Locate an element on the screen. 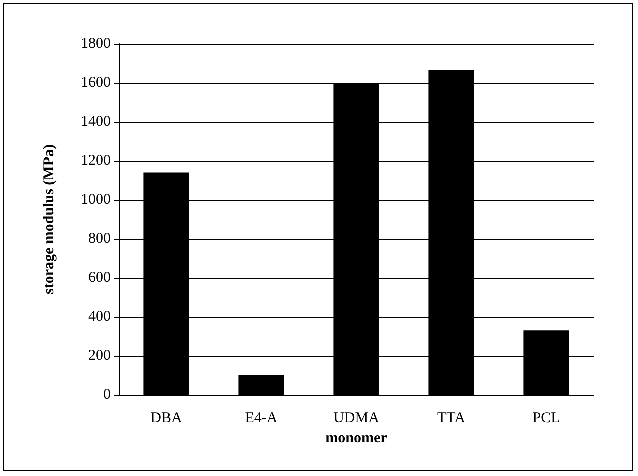 The width and height of the screenshot is (638, 476). x-tick-label: DBA is located at coordinates (166, 418).